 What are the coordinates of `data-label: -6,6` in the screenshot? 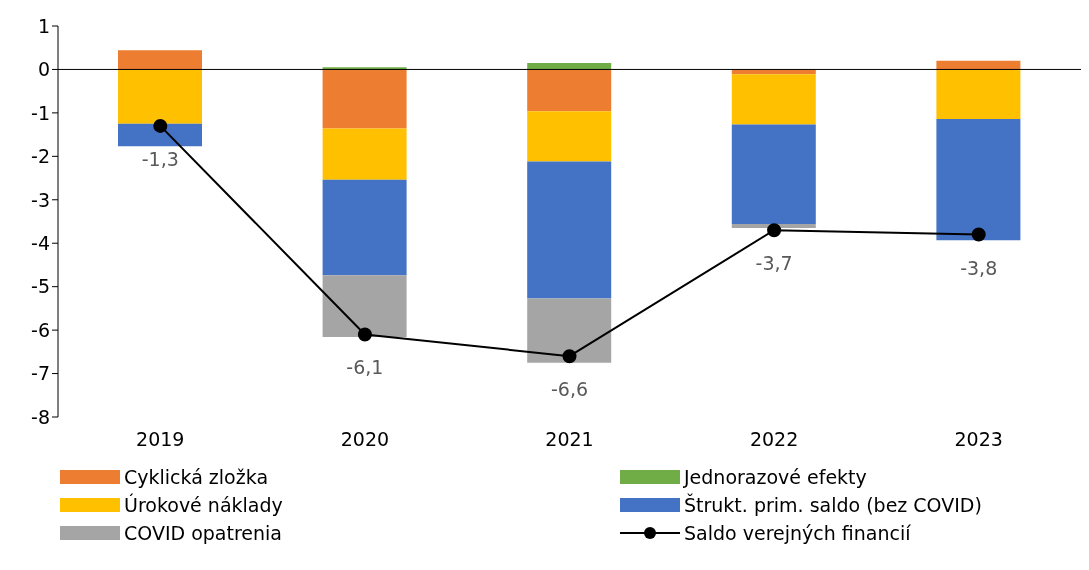 It's located at (569, 389).